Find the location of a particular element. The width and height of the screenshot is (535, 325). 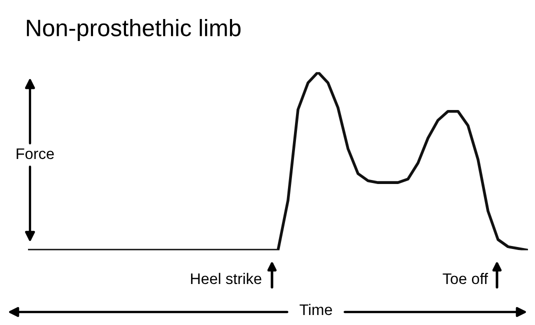

x-axis-title: Time is located at coordinates (316, 310).